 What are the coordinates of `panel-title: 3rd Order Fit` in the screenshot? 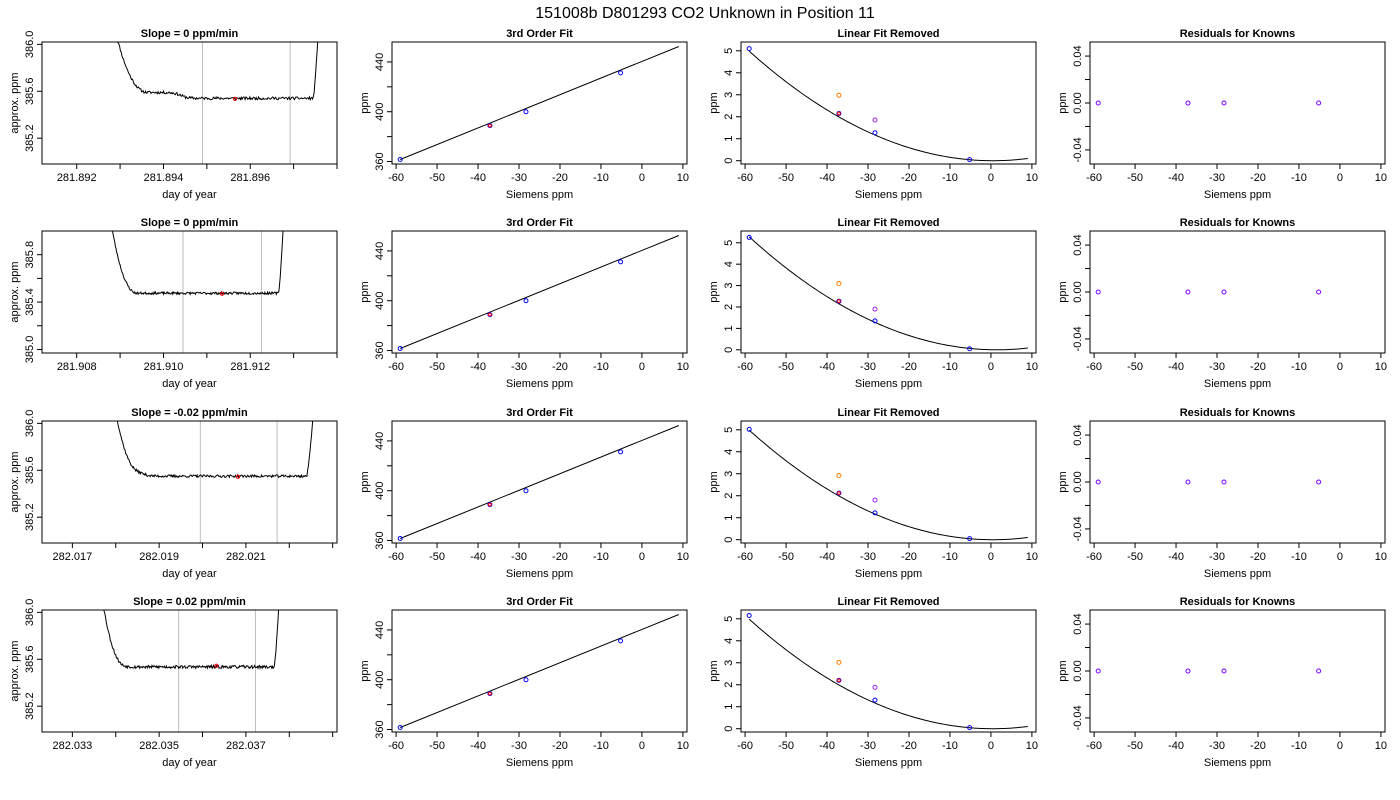 It's located at (539, 602).